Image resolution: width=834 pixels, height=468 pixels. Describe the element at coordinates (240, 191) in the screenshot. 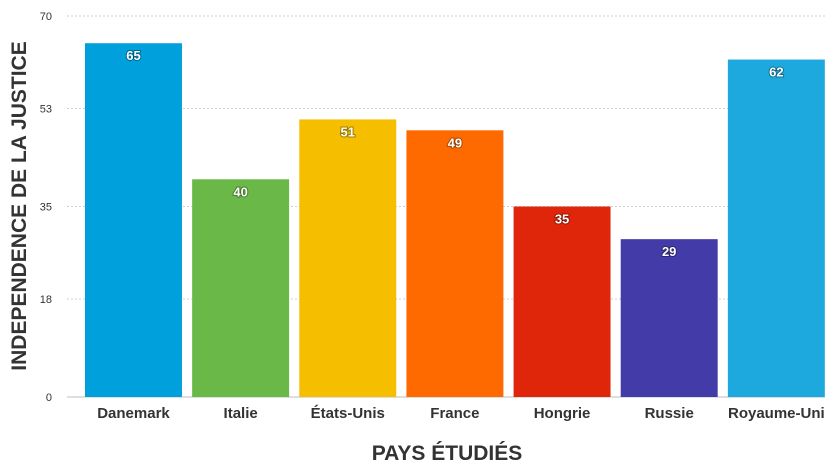

I see `data-label: 40` at that location.